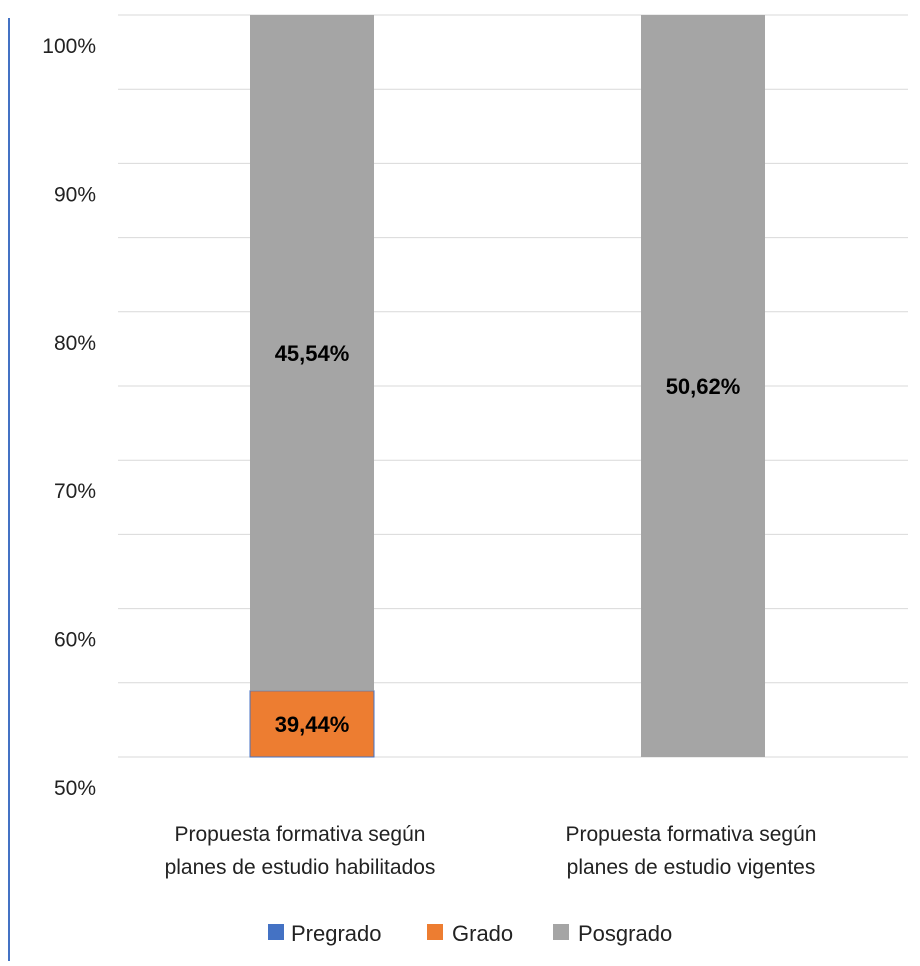  I want to click on data-label: 50,62%, so click(703, 386).